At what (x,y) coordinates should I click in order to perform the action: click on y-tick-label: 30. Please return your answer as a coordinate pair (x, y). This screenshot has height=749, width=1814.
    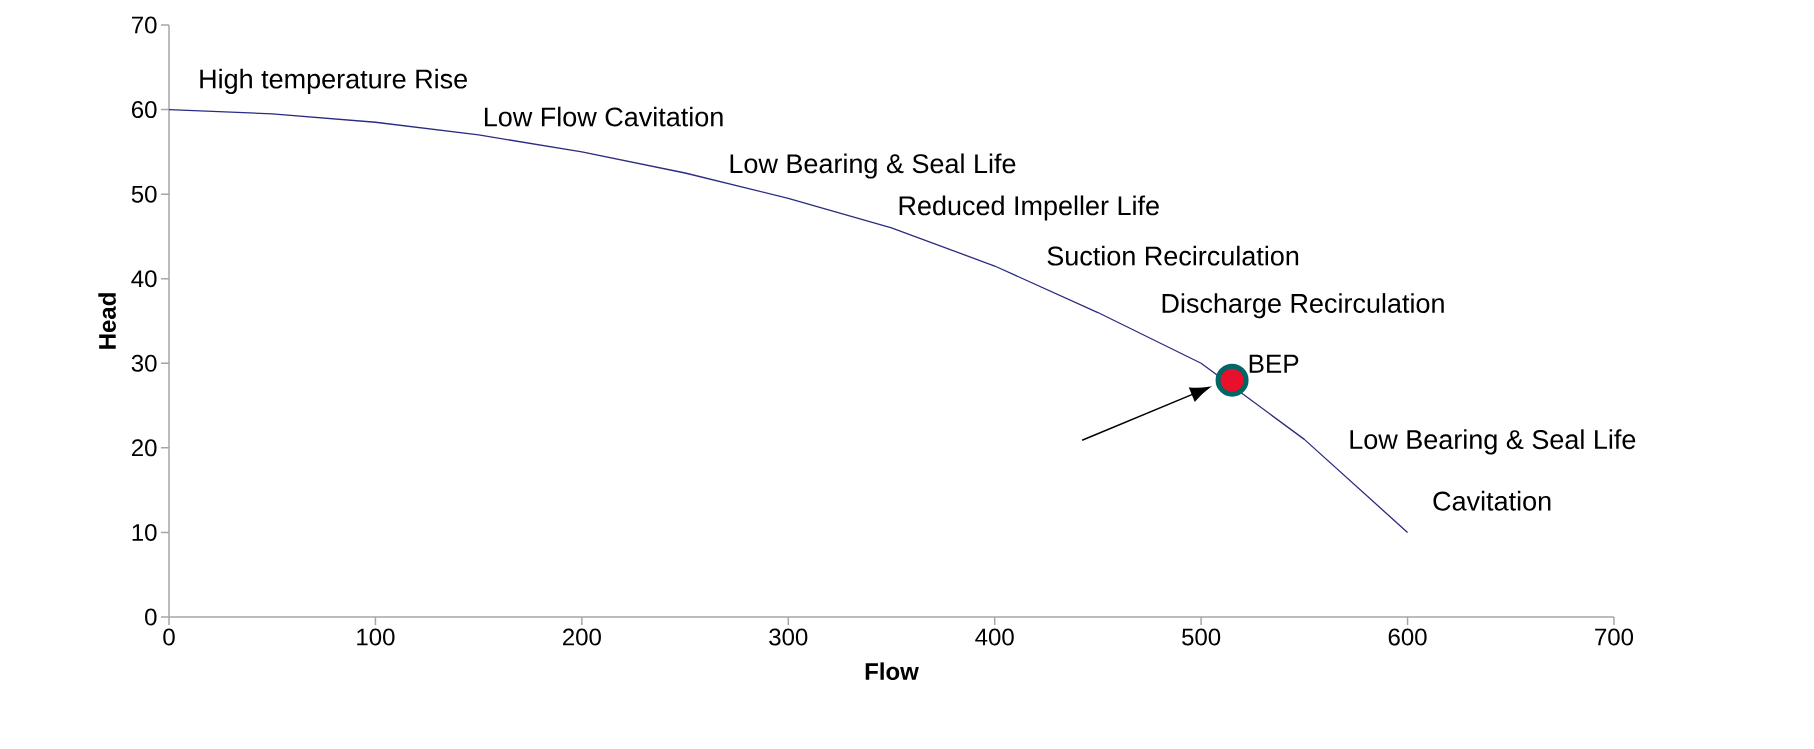
    Looking at the image, I should click on (144, 363).